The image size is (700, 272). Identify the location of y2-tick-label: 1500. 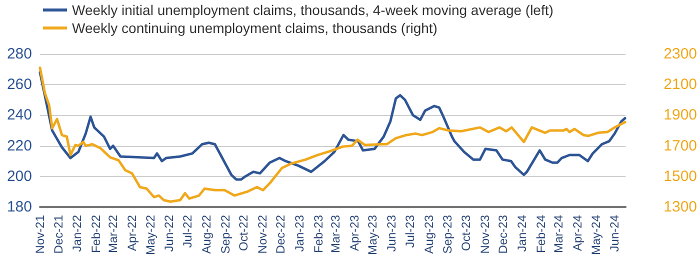
(681, 176).